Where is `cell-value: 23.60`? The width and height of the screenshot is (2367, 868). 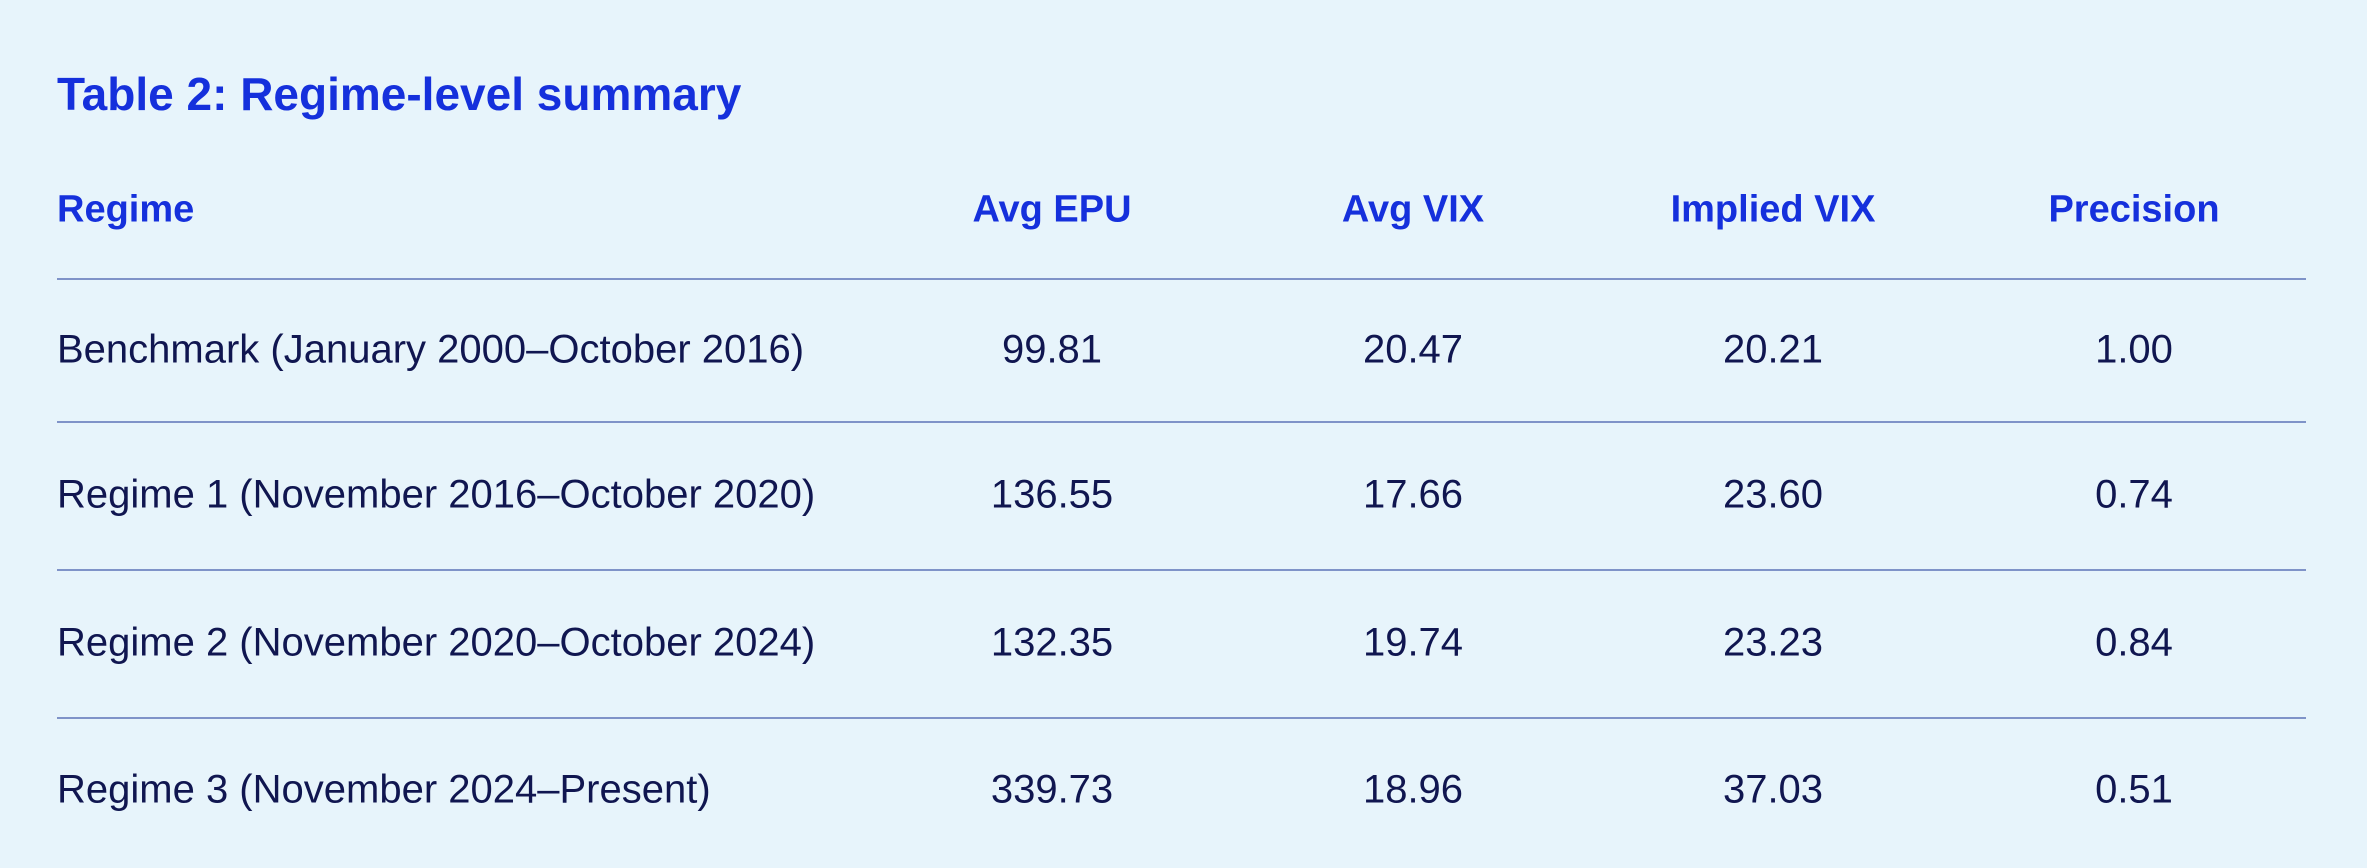
cell-value: 23.60 is located at coordinates (1773, 494).